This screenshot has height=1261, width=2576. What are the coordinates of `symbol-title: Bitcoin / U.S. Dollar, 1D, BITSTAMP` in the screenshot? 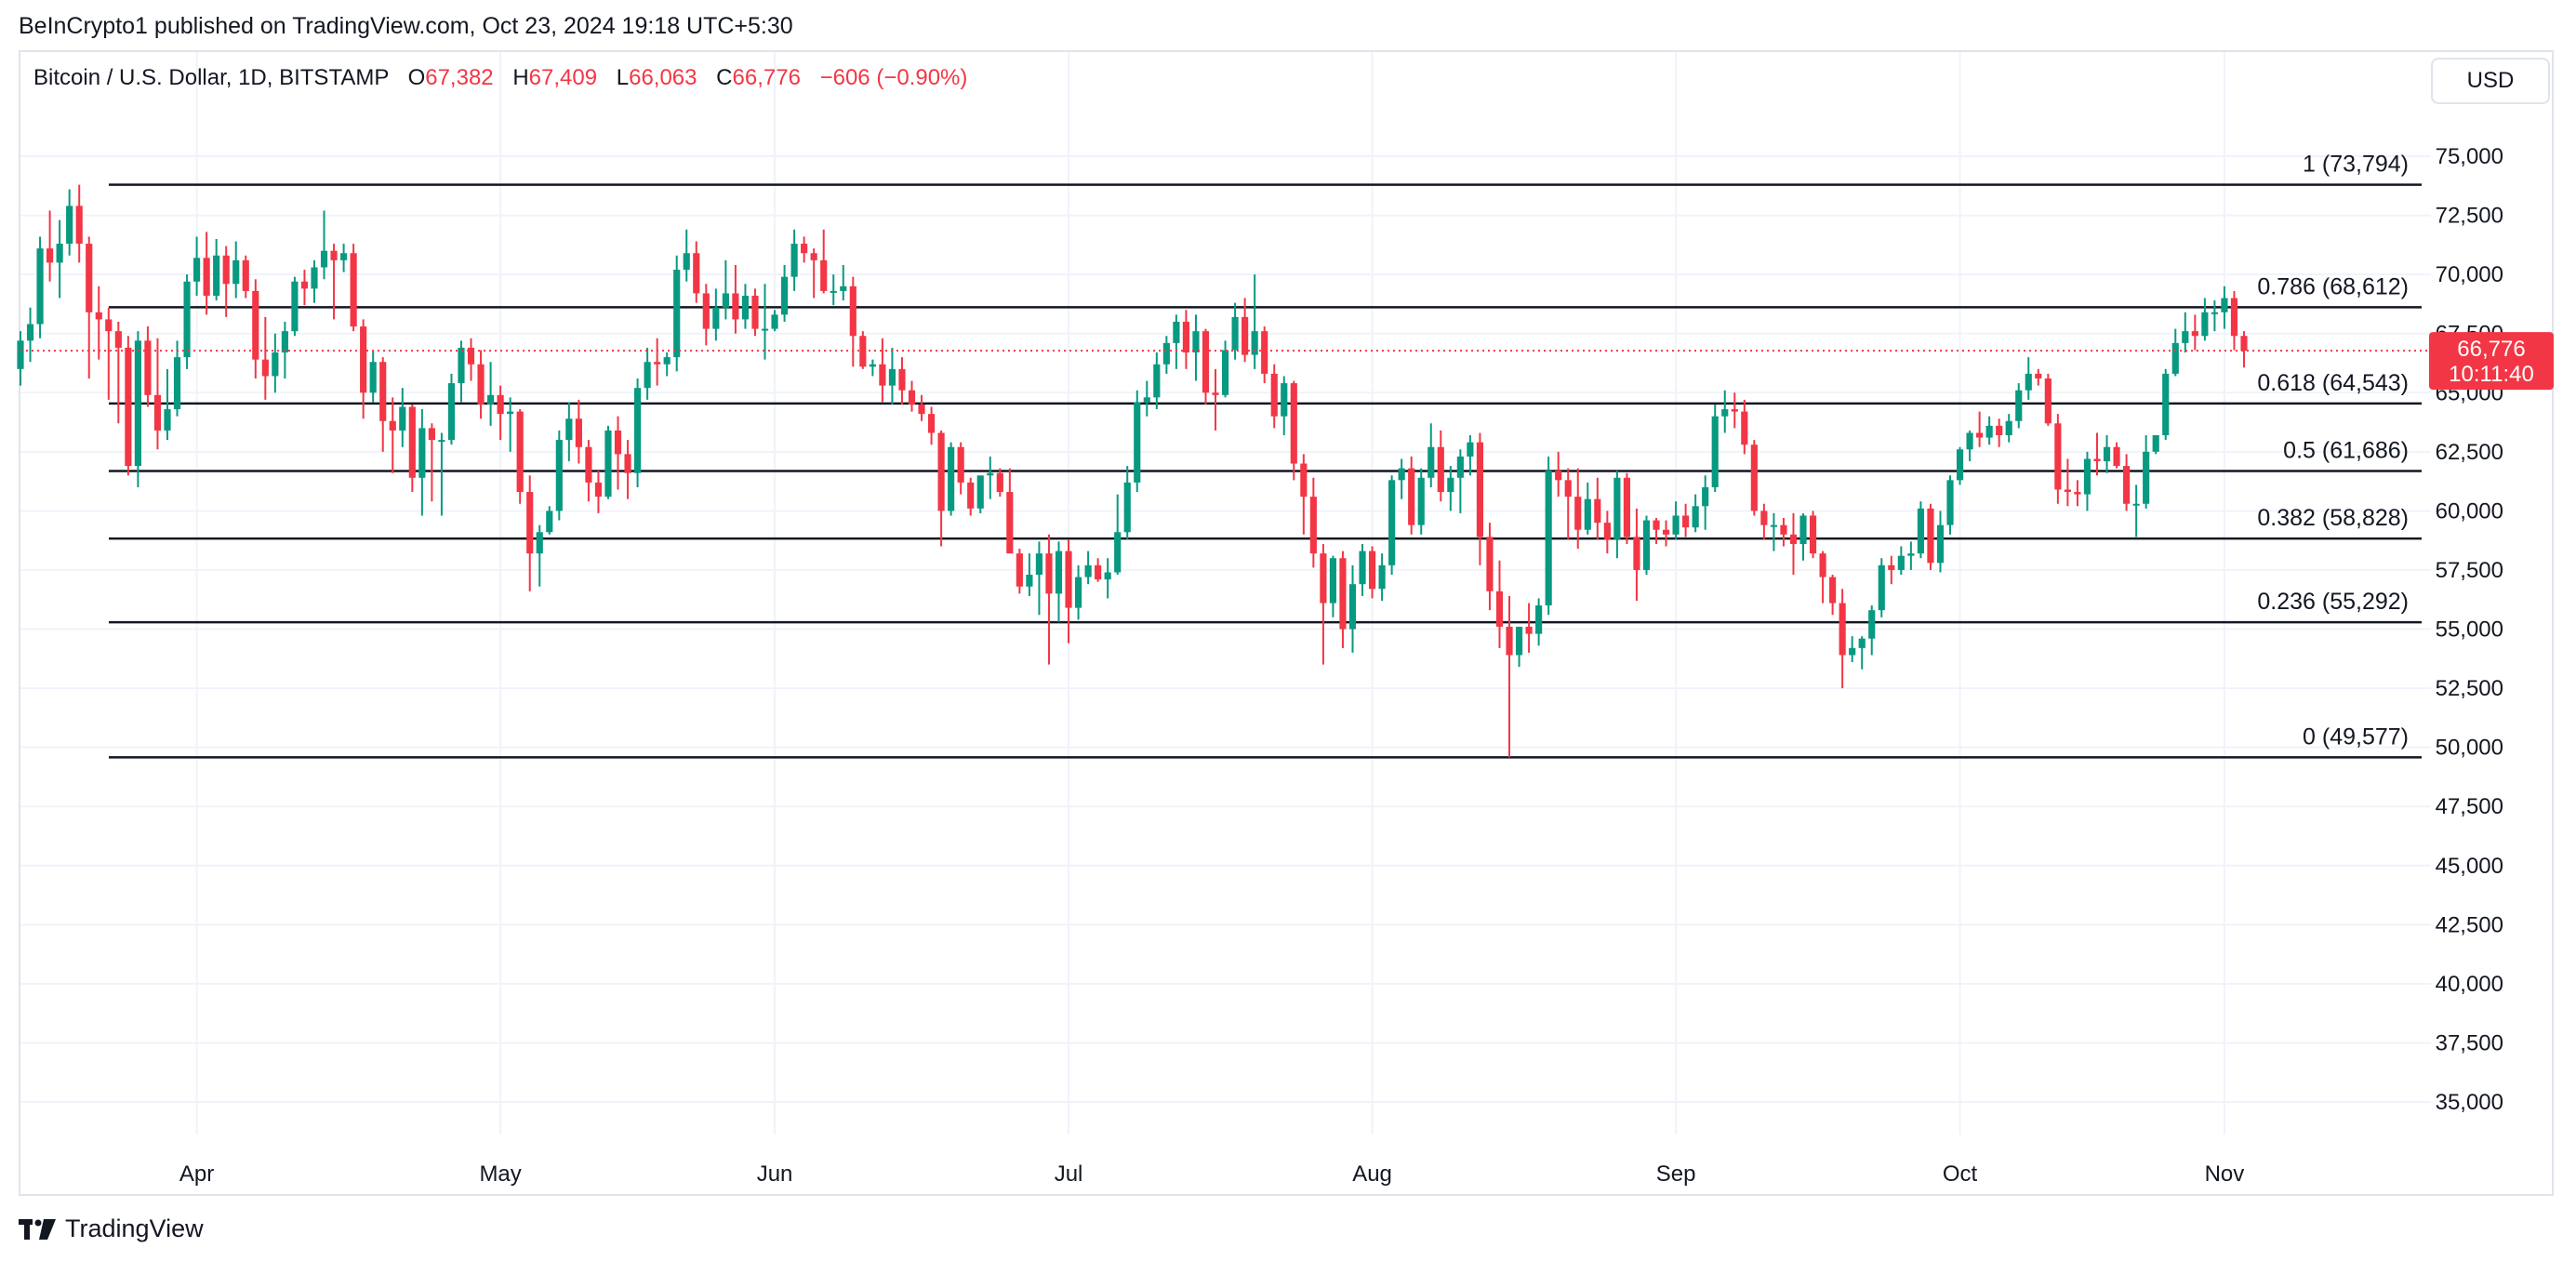 It's located at (211, 77).